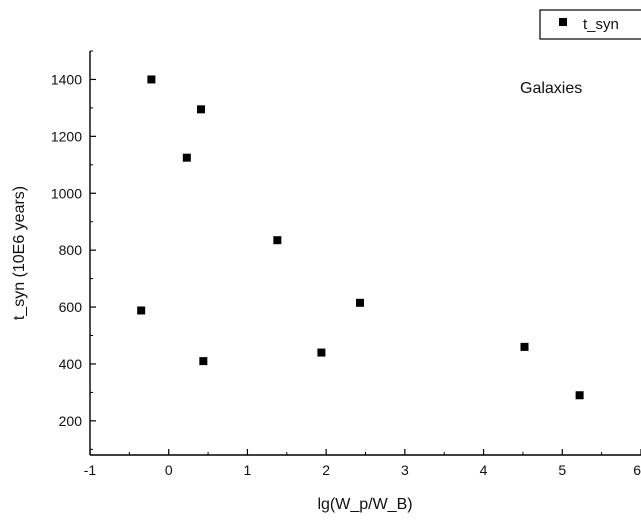 Image resolution: width=641 pixels, height=520 pixels. What do you see at coordinates (19, 253) in the screenshot?
I see `y-axis-title: t_syn (10E6 years)` at bounding box center [19, 253].